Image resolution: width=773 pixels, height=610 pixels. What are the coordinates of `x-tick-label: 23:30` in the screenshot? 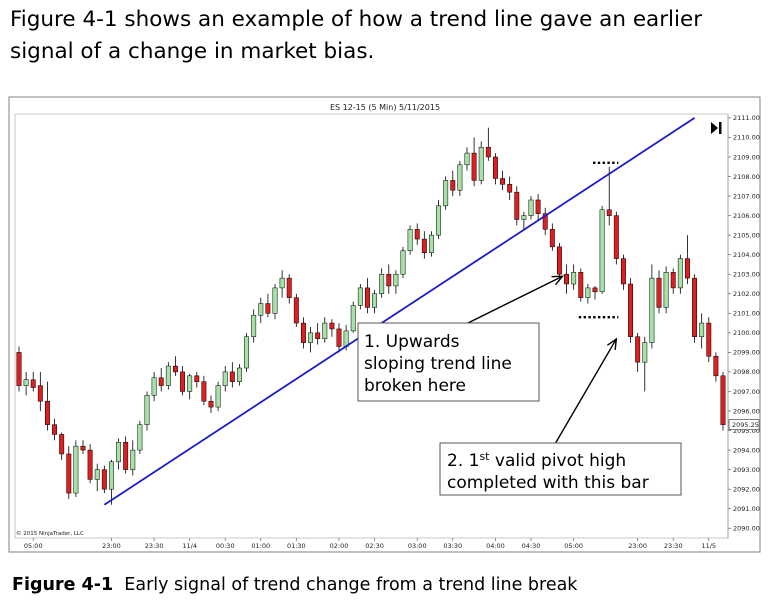 It's located at (673, 546).